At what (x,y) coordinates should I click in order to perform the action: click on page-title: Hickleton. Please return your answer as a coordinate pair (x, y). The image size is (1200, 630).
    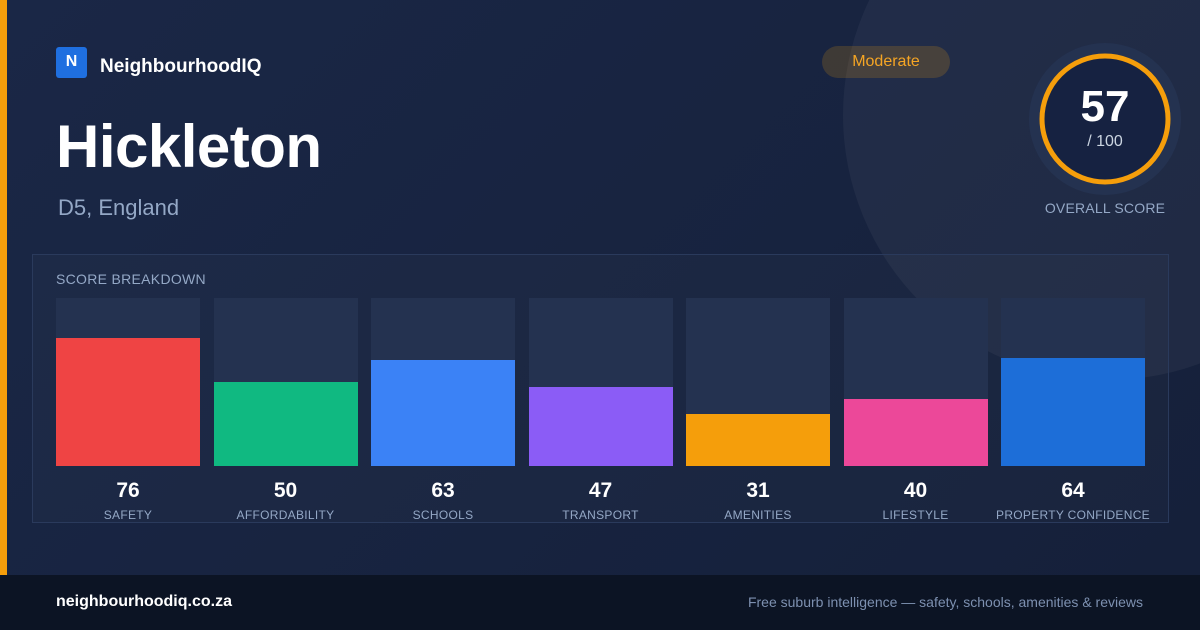
    Looking at the image, I should click on (189, 146).